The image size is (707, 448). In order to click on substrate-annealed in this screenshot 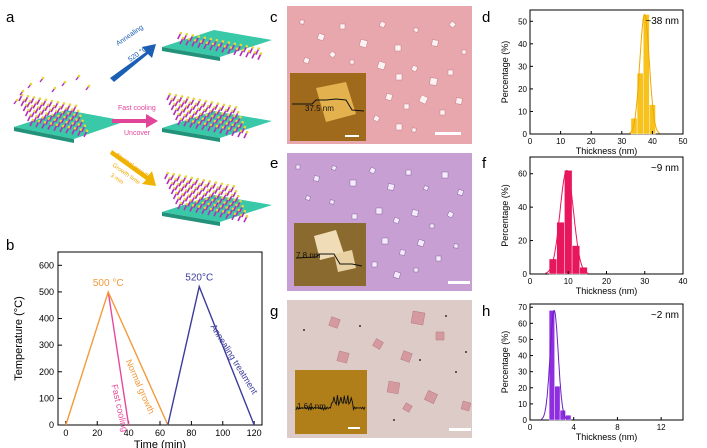, I will do `click(217, 45)`.